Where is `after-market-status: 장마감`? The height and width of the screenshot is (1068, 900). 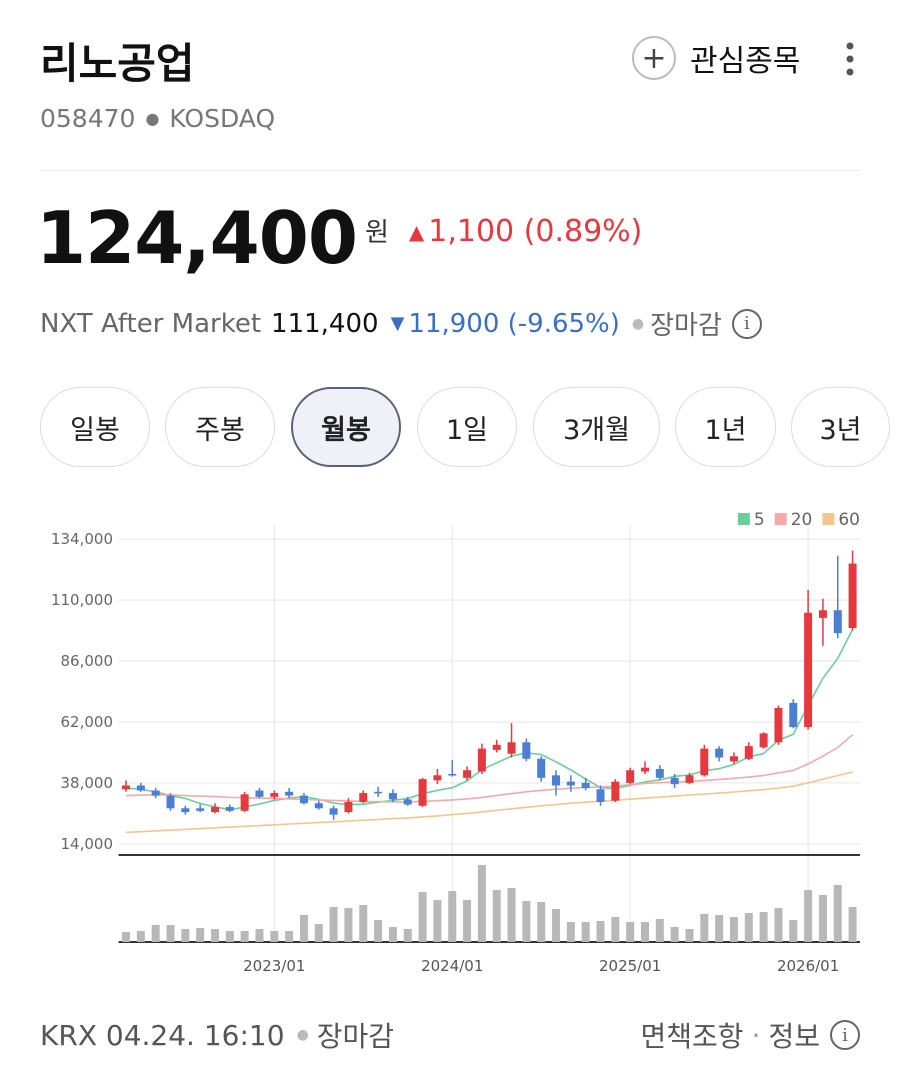 after-market-status: 장마감 is located at coordinates (686, 326).